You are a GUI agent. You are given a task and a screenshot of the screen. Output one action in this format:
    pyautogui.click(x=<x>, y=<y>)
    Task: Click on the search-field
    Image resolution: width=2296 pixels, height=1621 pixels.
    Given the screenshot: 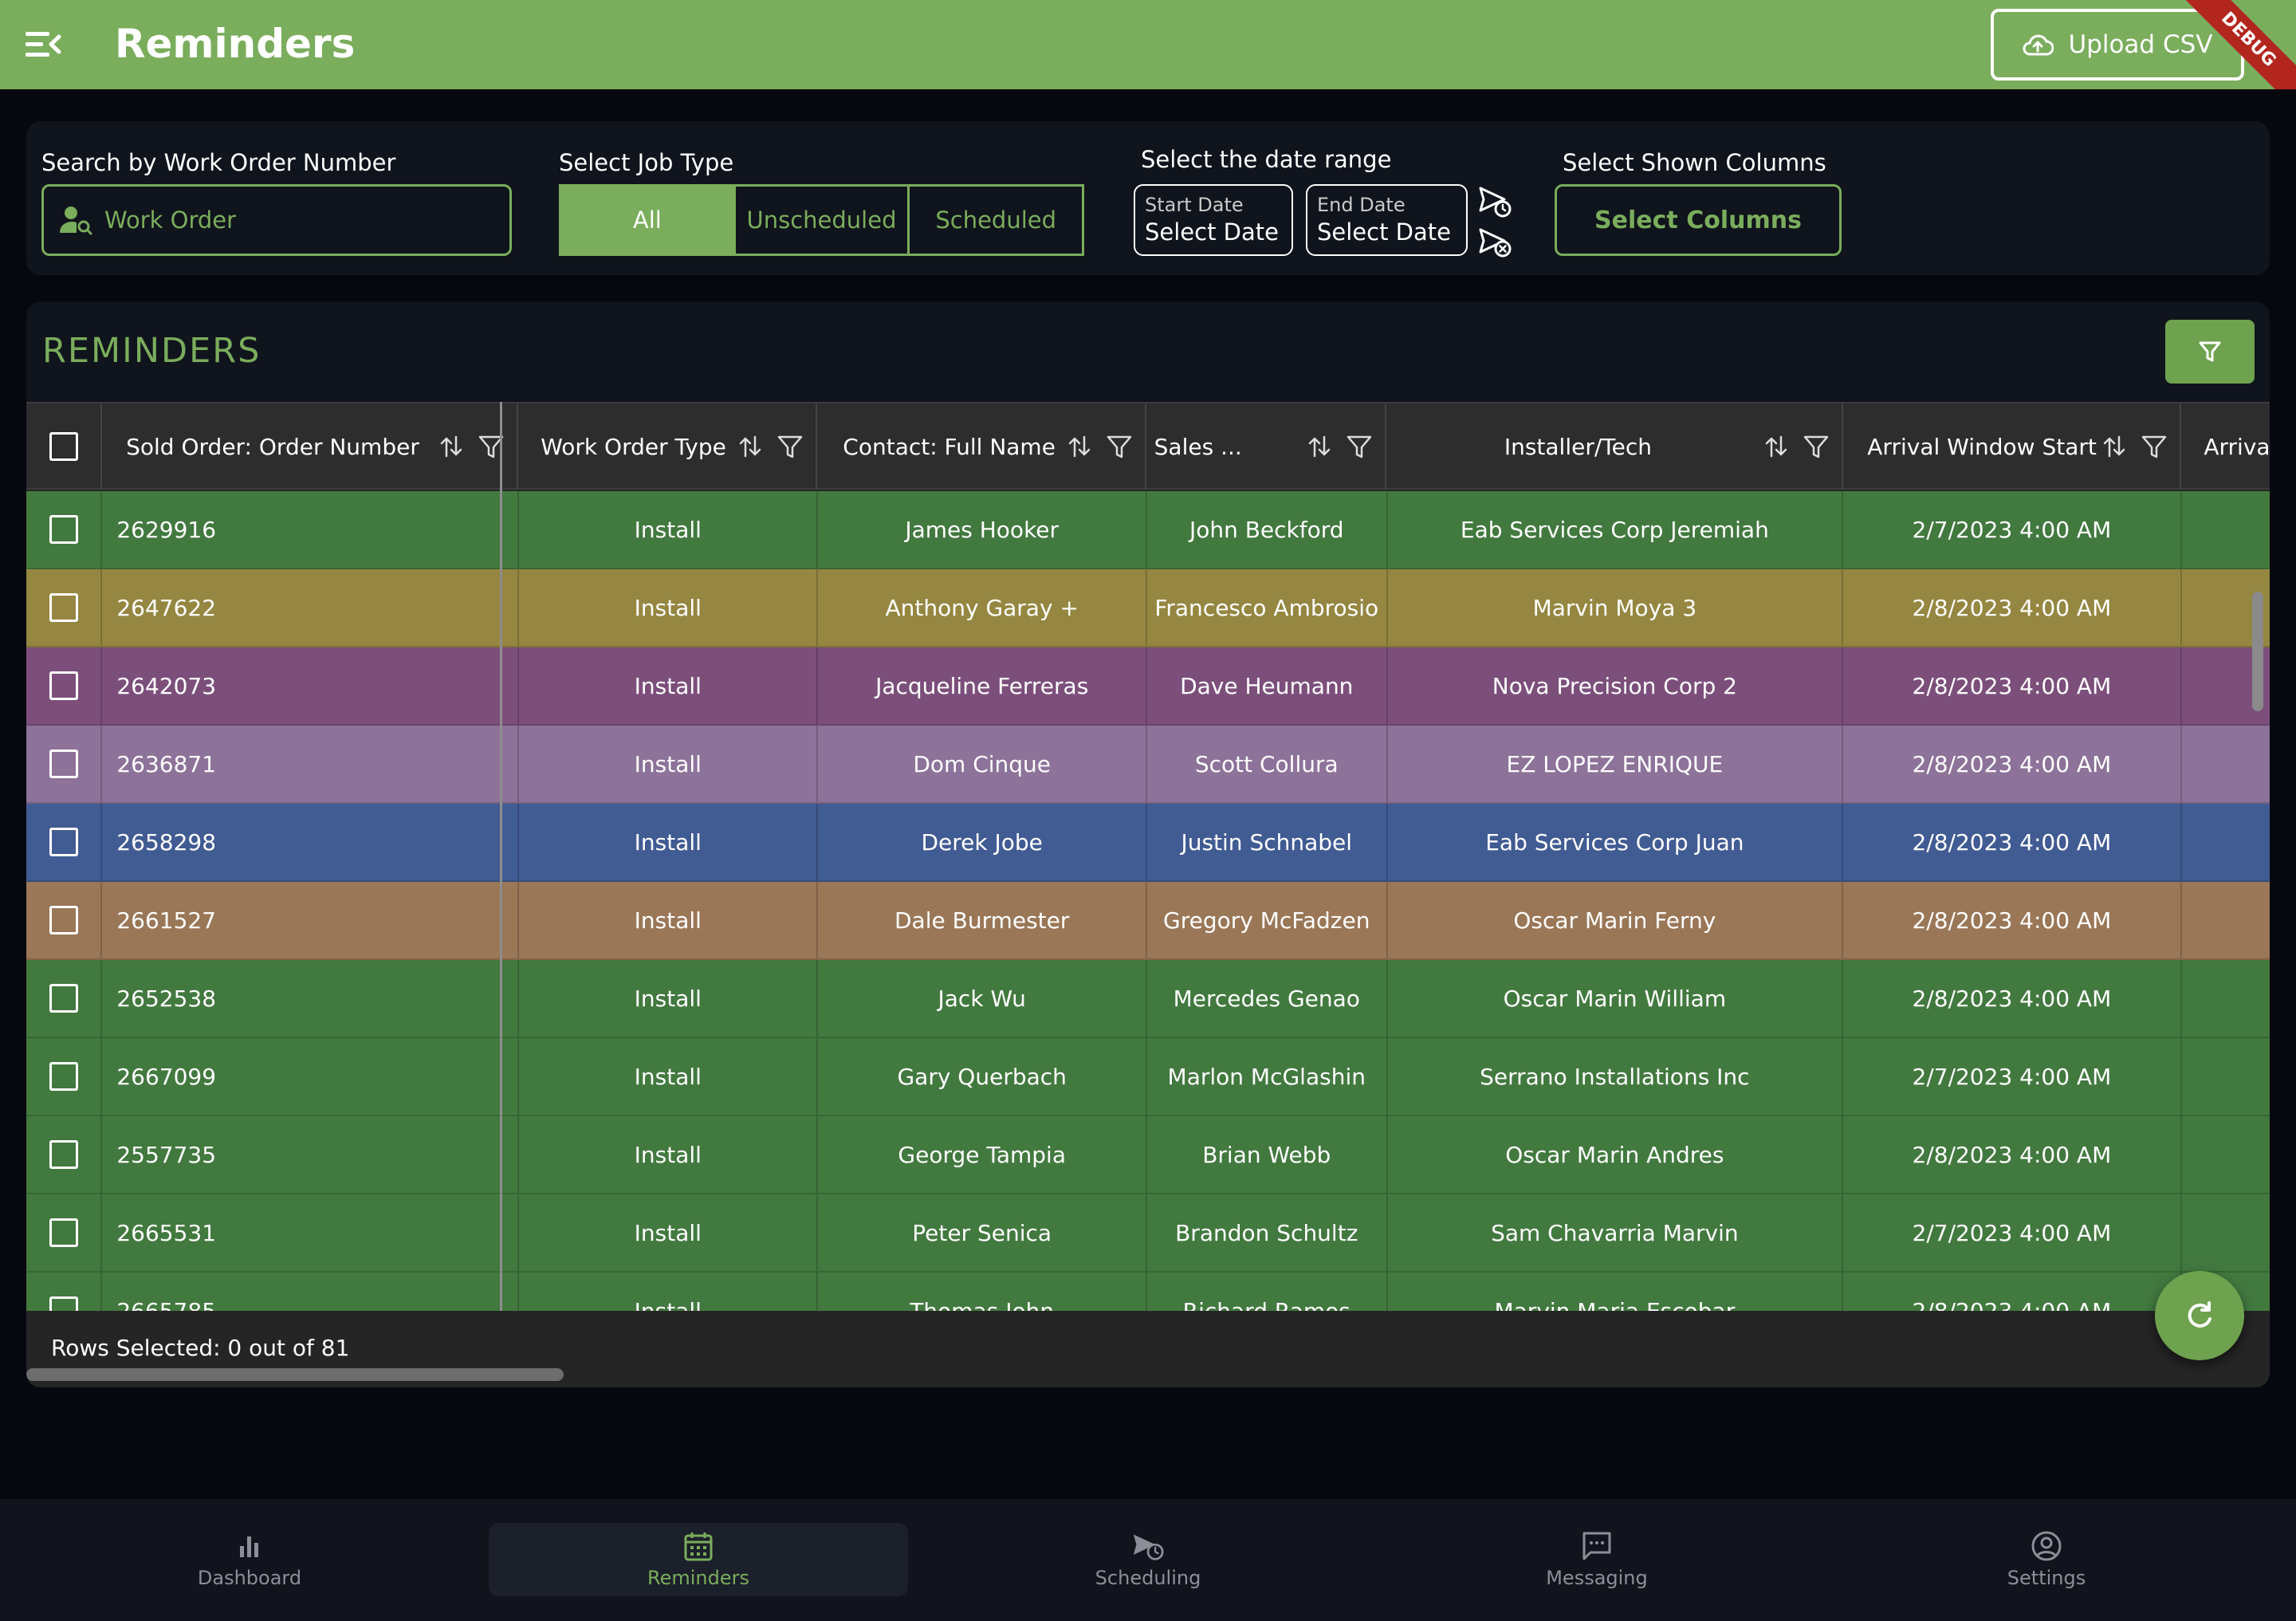 What is the action you would take?
    pyautogui.click(x=276, y=220)
    